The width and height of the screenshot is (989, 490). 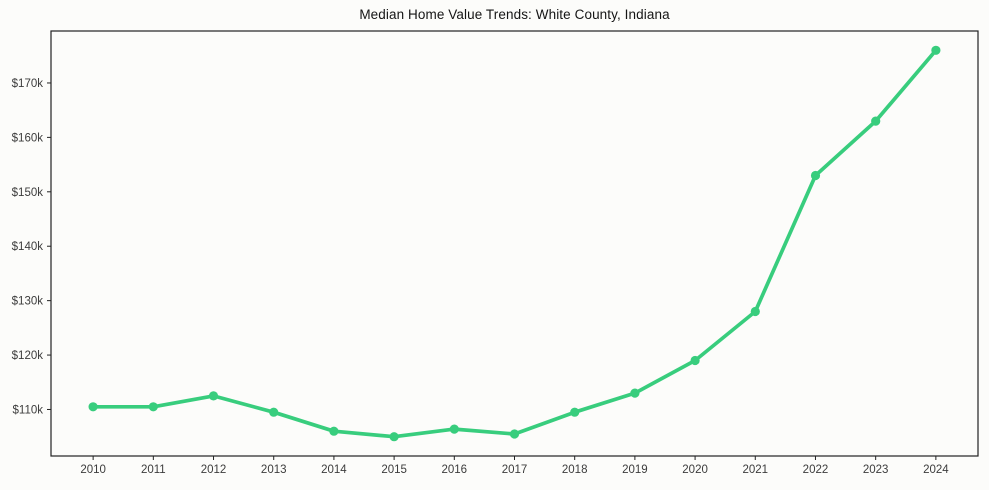 What do you see at coordinates (153, 470) in the screenshot?
I see `x-tick-label: 2011` at bounding box center [153, 470].